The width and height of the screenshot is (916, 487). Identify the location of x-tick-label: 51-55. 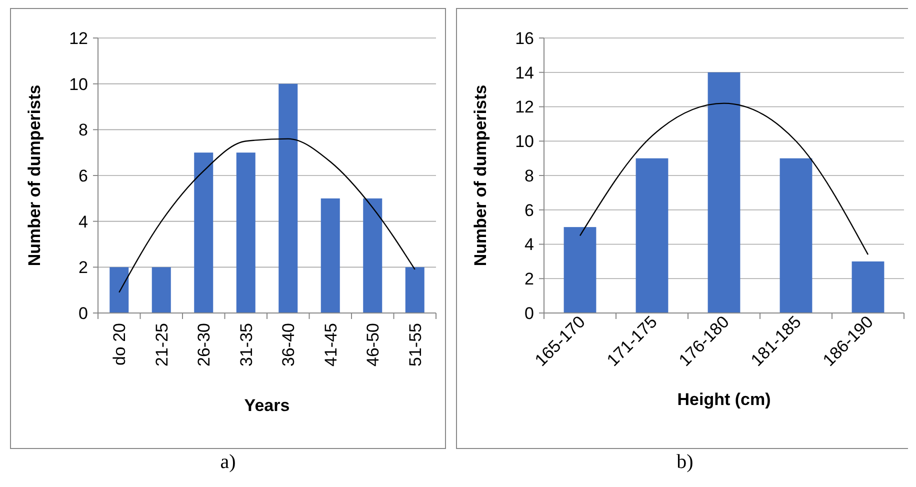
(415, 344).